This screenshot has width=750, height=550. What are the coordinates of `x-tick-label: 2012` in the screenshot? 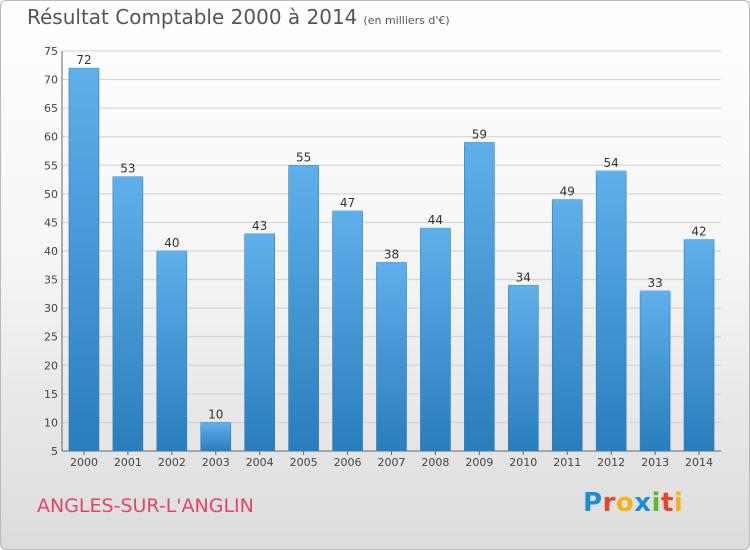 It's located at (611, 462).